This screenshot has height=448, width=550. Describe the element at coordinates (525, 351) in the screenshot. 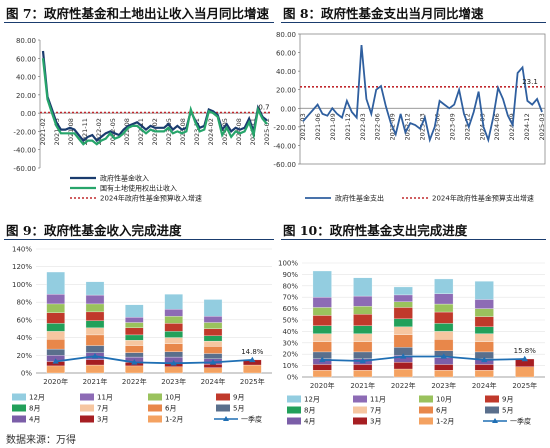

I see `chart10-annotation-label: 15.8%` at that location.